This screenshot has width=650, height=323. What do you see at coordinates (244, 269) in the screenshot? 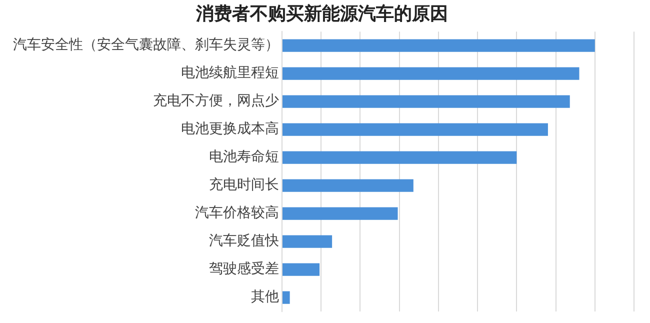
I see `y-tick-label: 驾驶感受差` at bounding box center [244, 269].